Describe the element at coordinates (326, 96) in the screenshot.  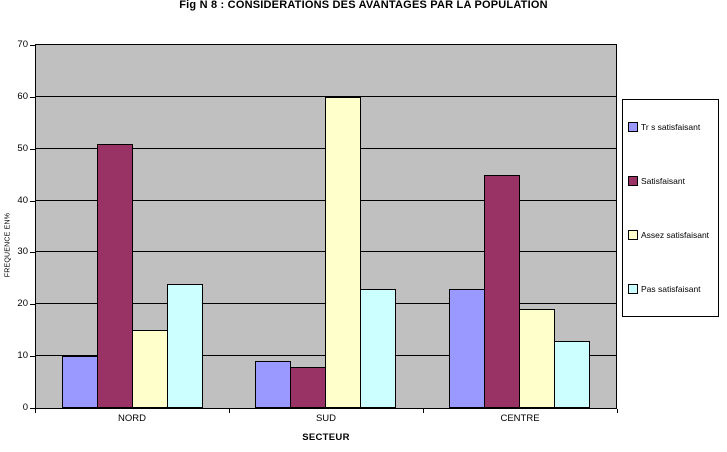
I see `gridline` at that location.